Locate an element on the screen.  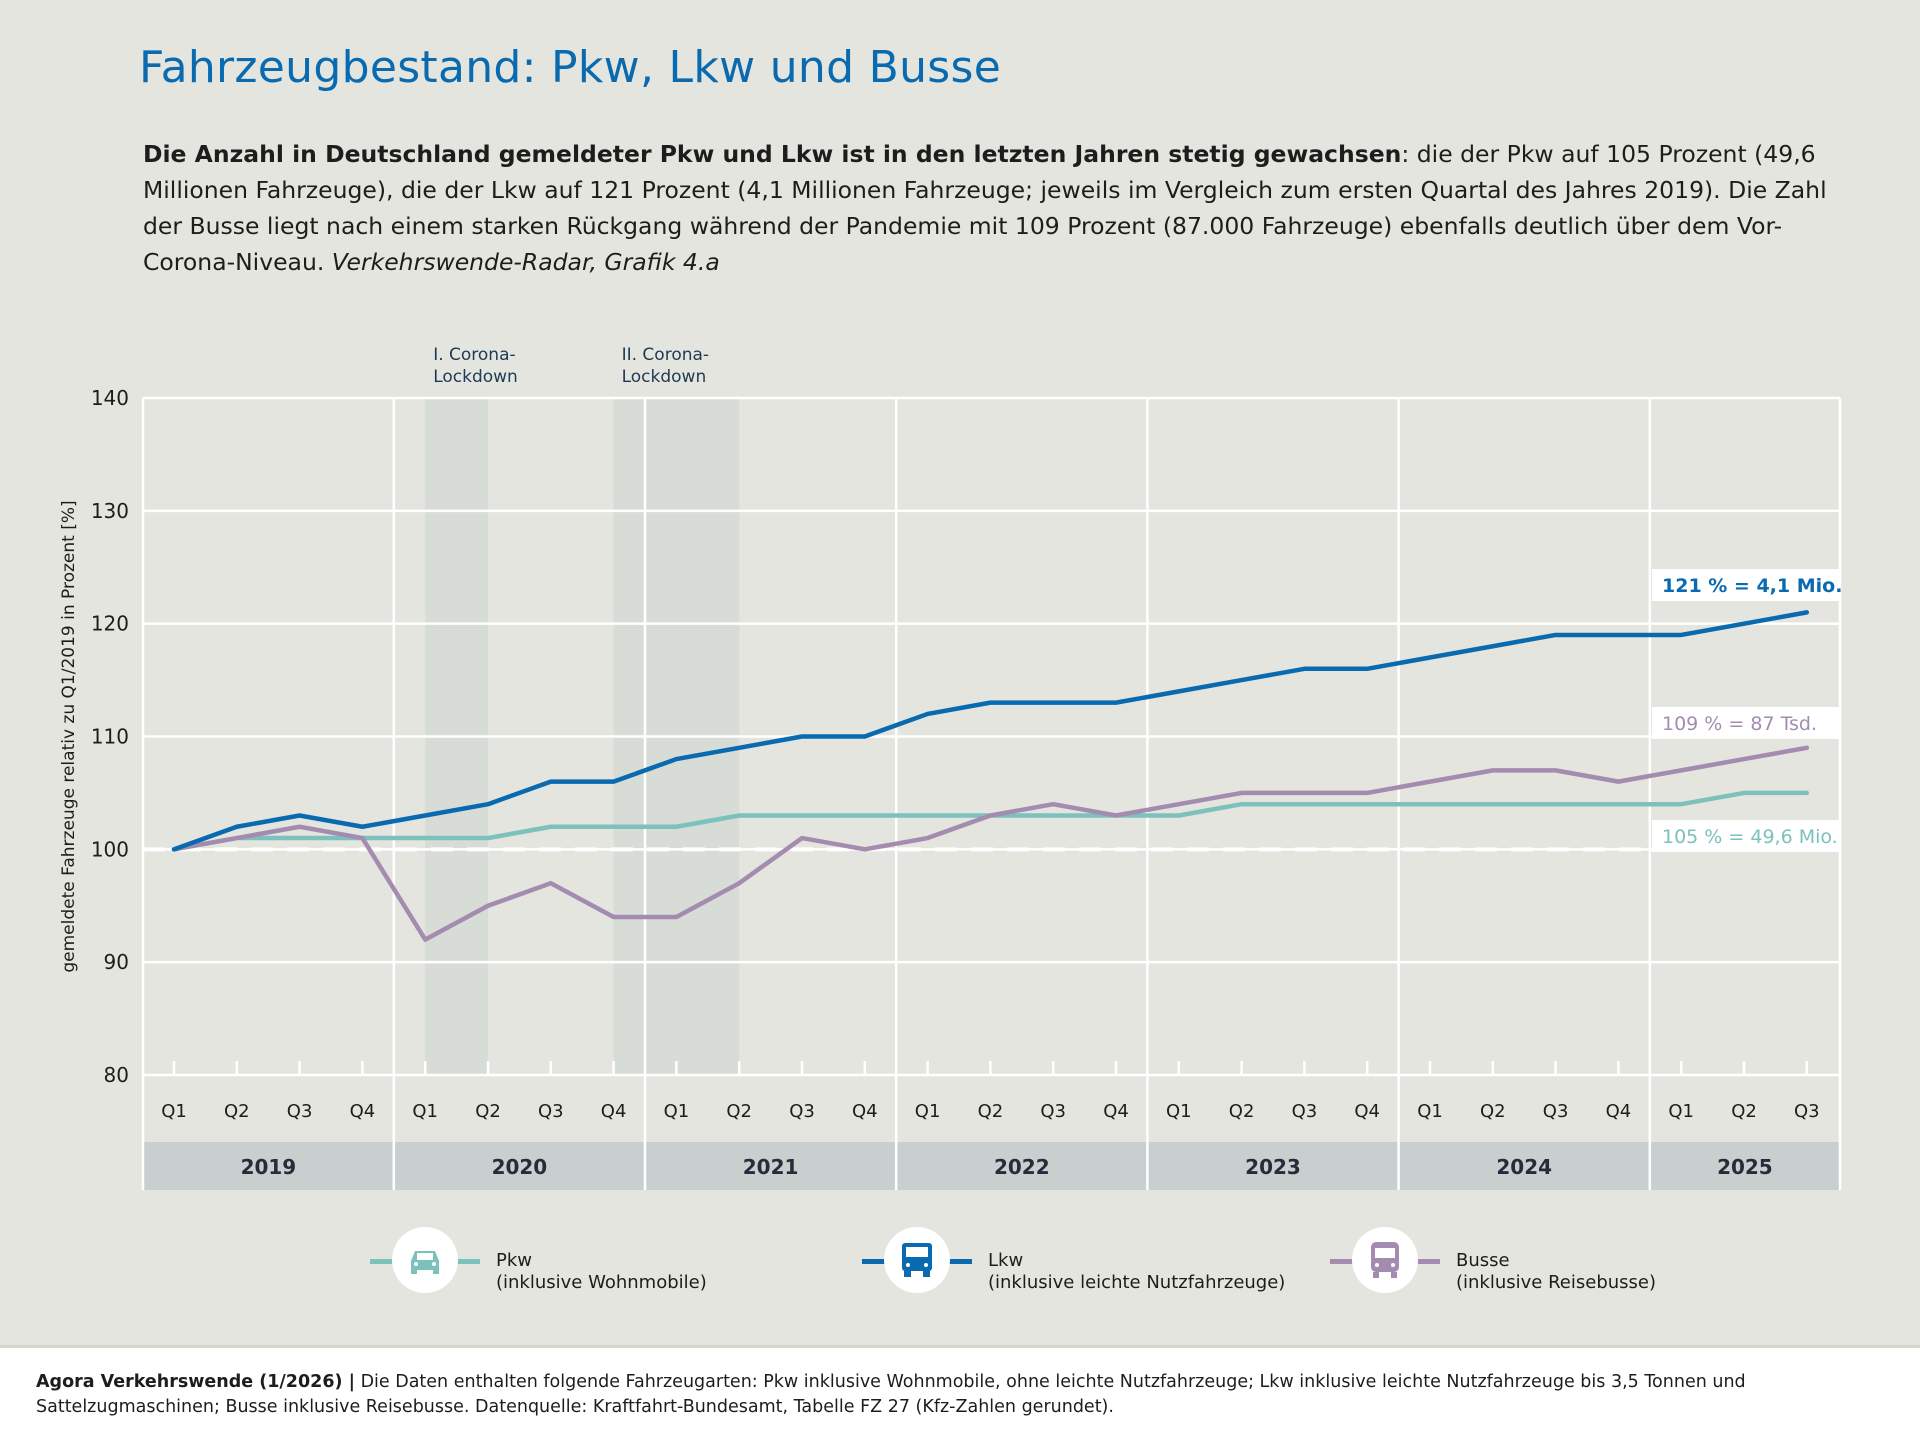
legend-sublabel: (inklusive Reisebusse) is located at coordinates (1556, 1283).